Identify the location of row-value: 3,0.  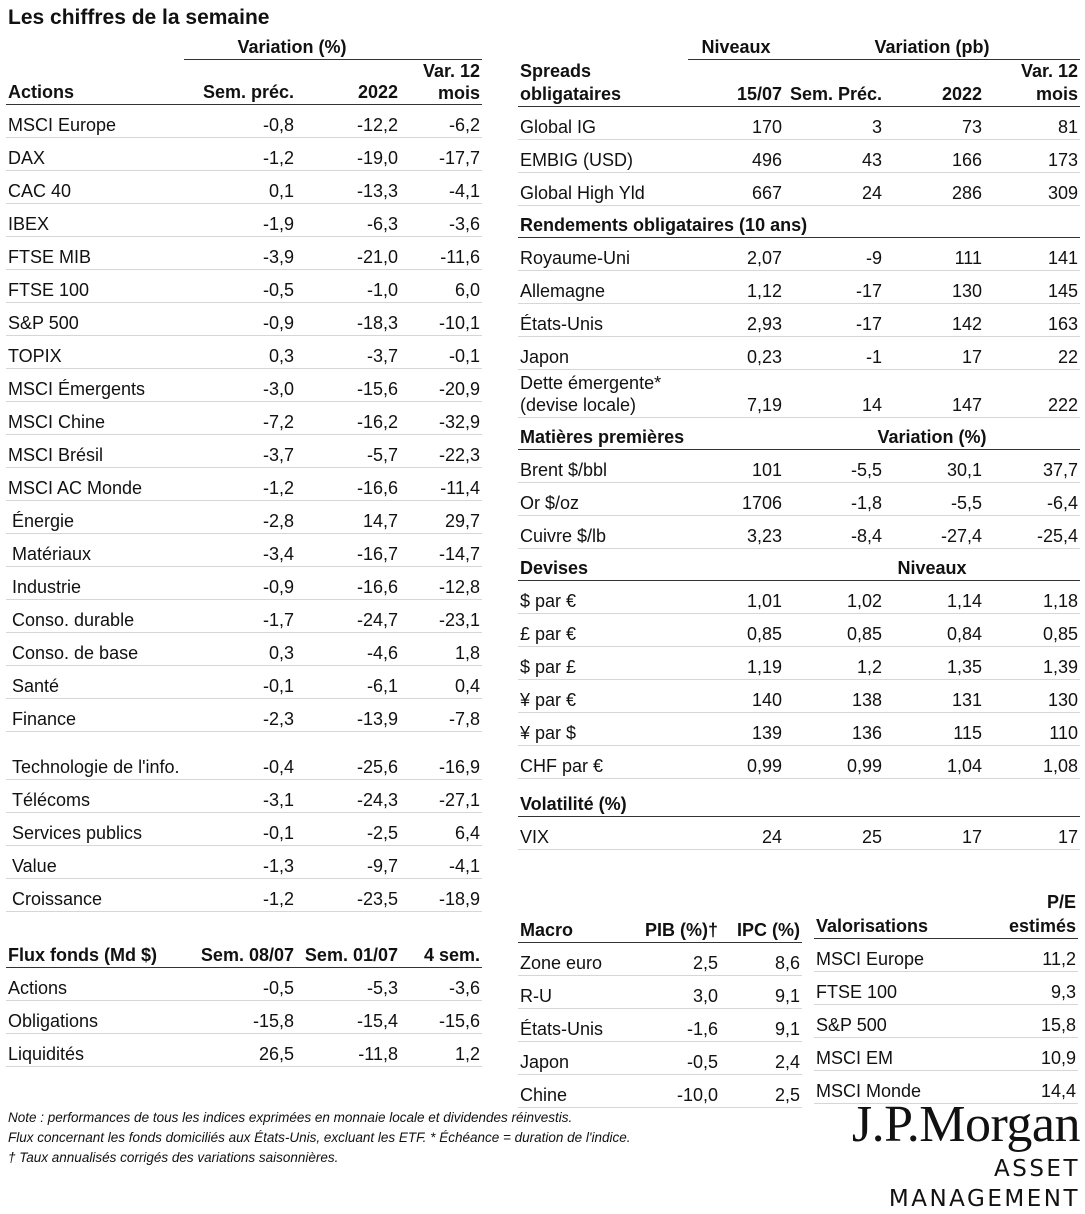
(674, 992).